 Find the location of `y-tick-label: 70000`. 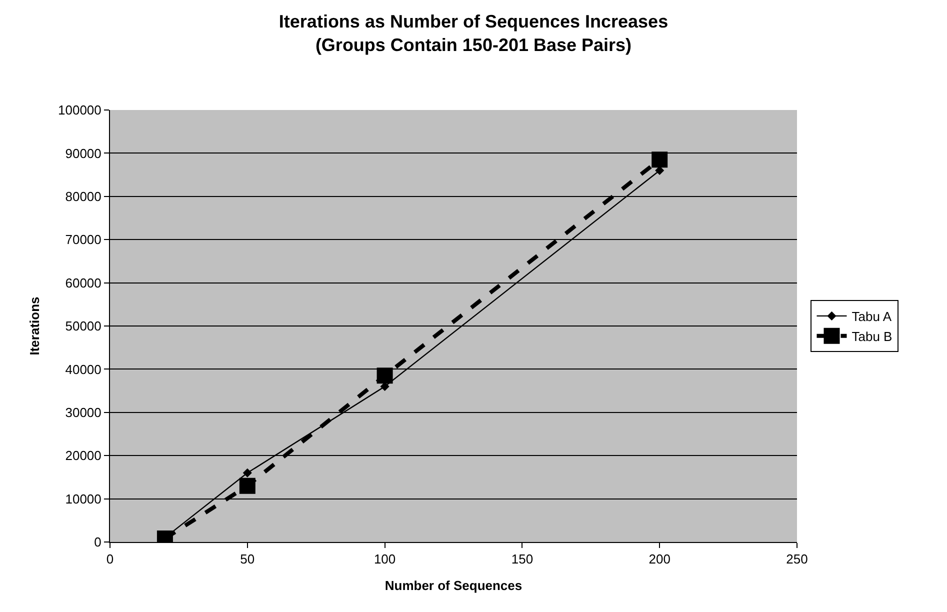

y-tick-label: 70000 is located at coordinates (83, 240).